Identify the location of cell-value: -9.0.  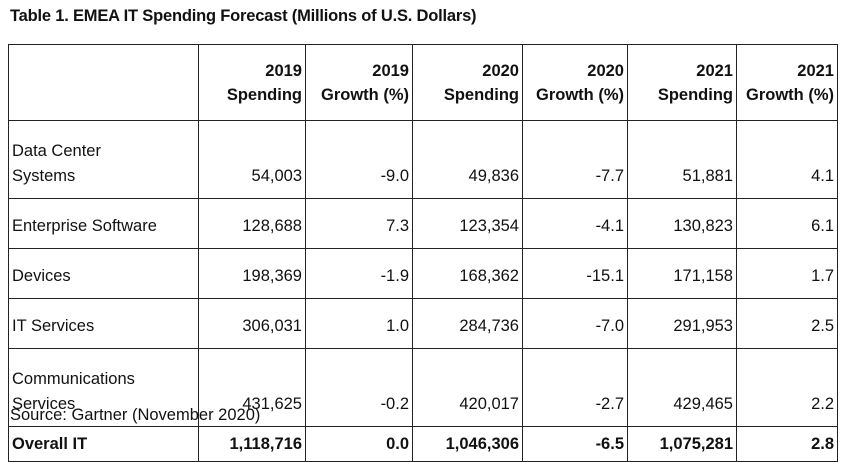
(359, 159).